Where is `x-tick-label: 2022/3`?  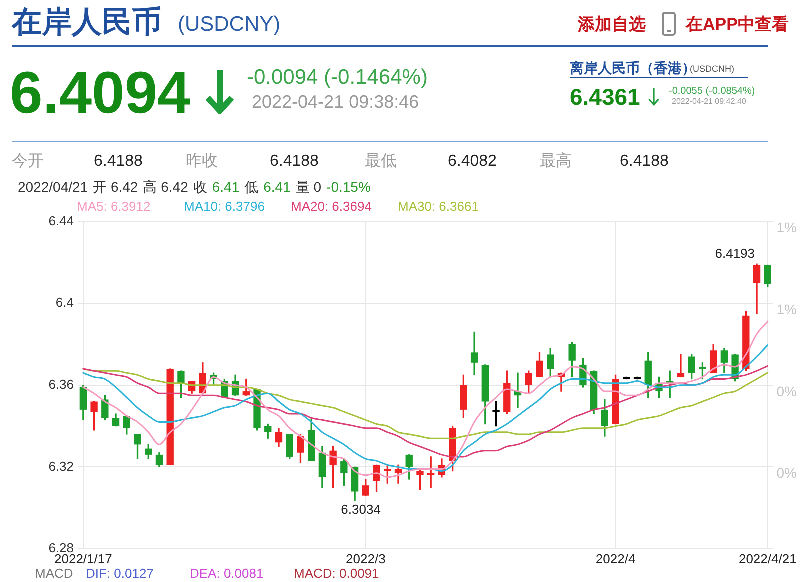 x-tick-label: 2022/3 is located at coordinates (366, 558).